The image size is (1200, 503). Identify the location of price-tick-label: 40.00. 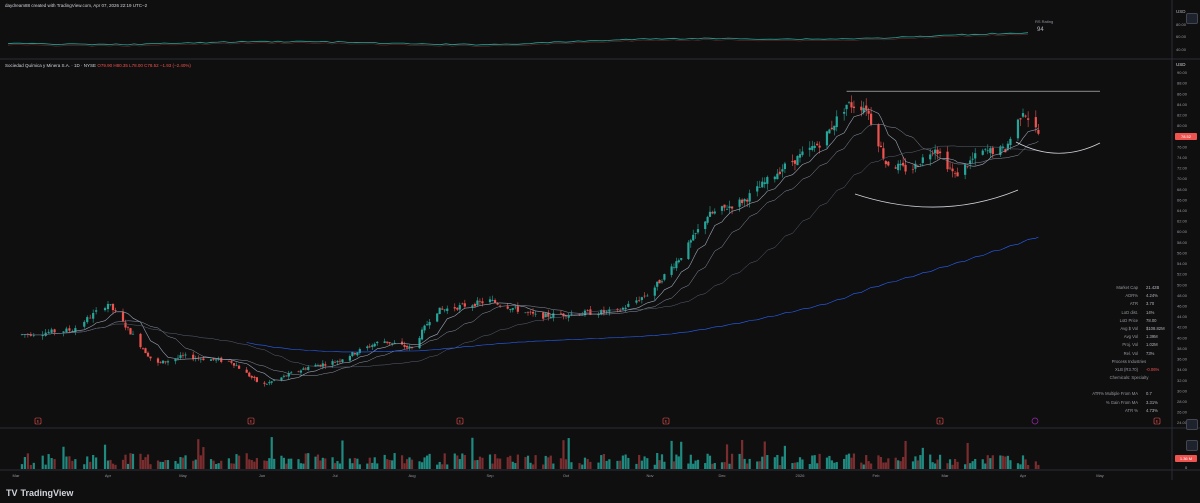
(1182, 337).